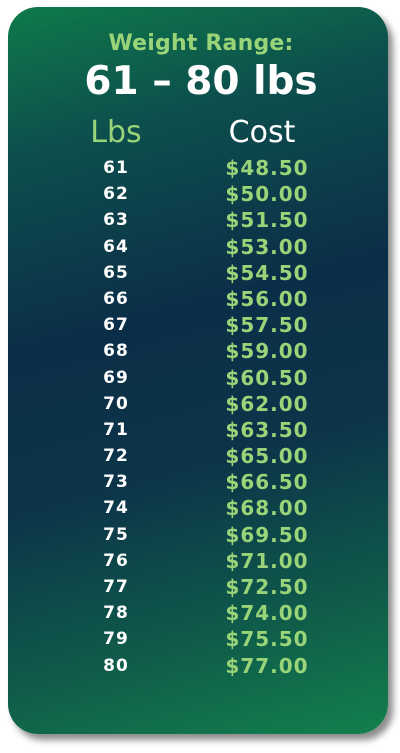  Describe the element at coordinates (116, 456) in the screenshot. I see `weight-value: 72` at that location.